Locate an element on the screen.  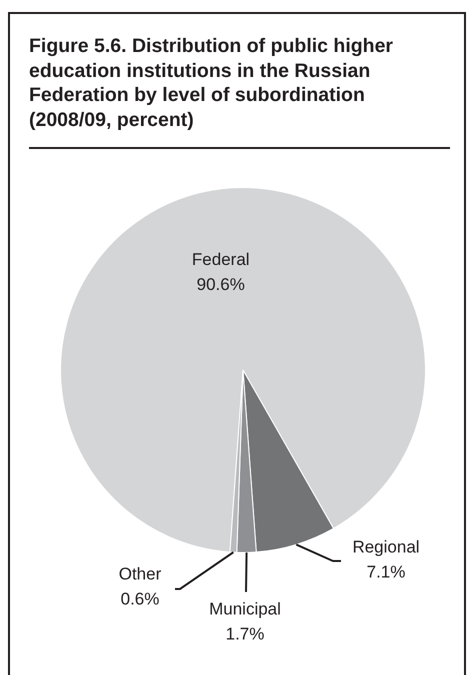
slice-label: Other is located at coordinates (140, 574).